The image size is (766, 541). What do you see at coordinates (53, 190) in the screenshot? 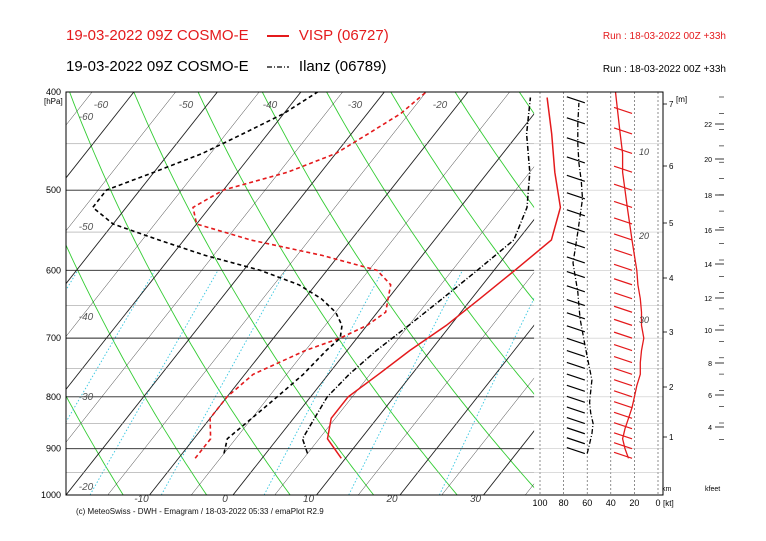
I see `pressure-tick-label: 500` at bounding box center [53, 190].